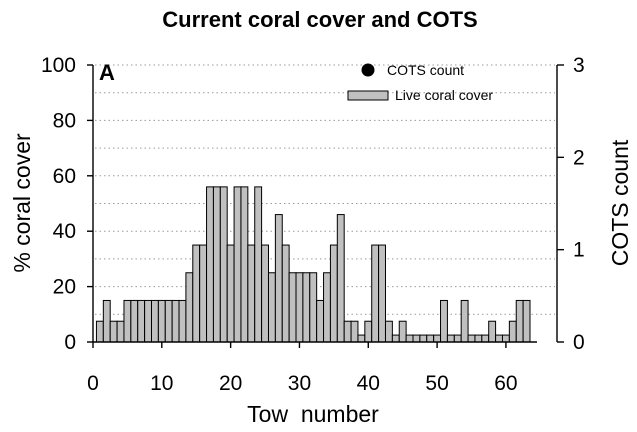 The width and height of the screenshot is (637, 432). Describe the element at coordinates (571, 204) in the screenshot. I see `right-y-ticks: 0 1 2 3` at that location.